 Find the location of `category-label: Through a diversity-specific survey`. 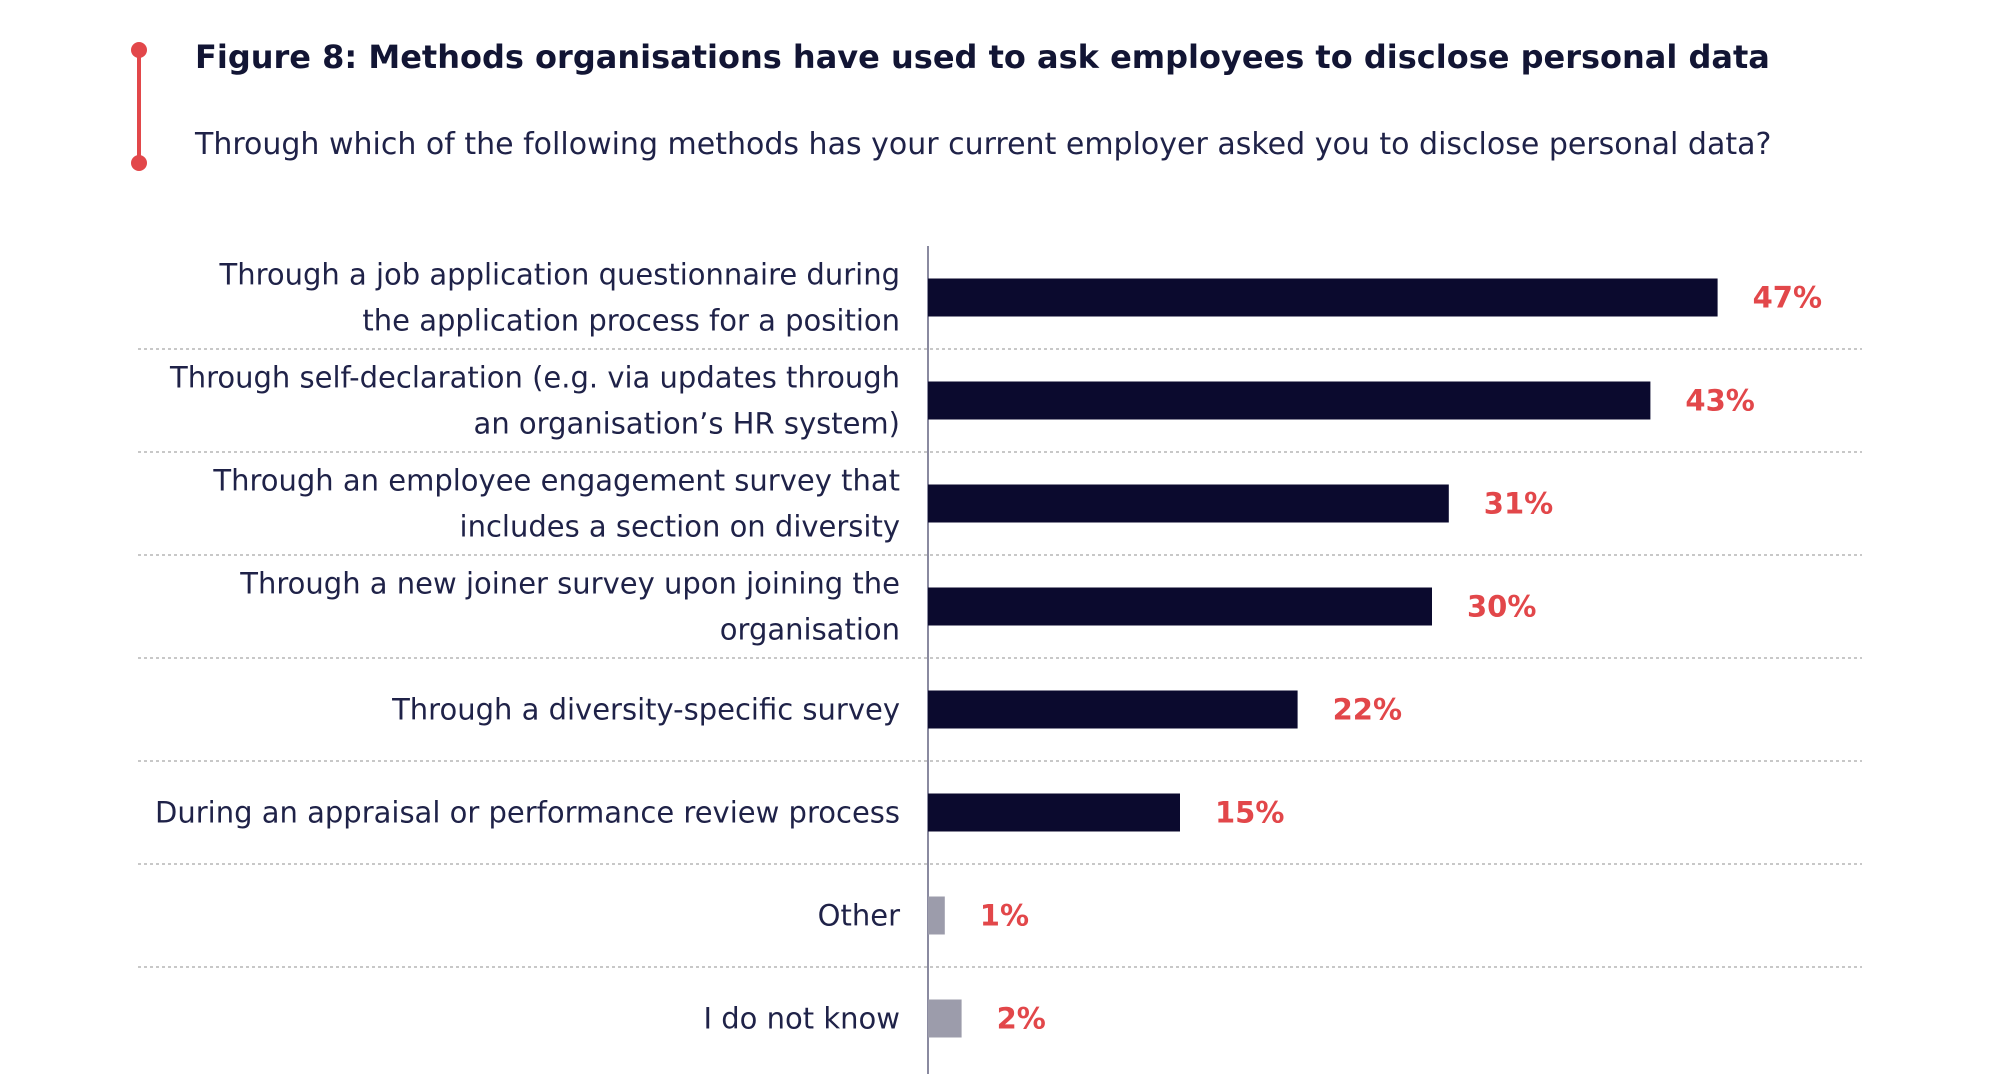

category-label: Through a diversity-specific survey is located at coordinates (645, 710).